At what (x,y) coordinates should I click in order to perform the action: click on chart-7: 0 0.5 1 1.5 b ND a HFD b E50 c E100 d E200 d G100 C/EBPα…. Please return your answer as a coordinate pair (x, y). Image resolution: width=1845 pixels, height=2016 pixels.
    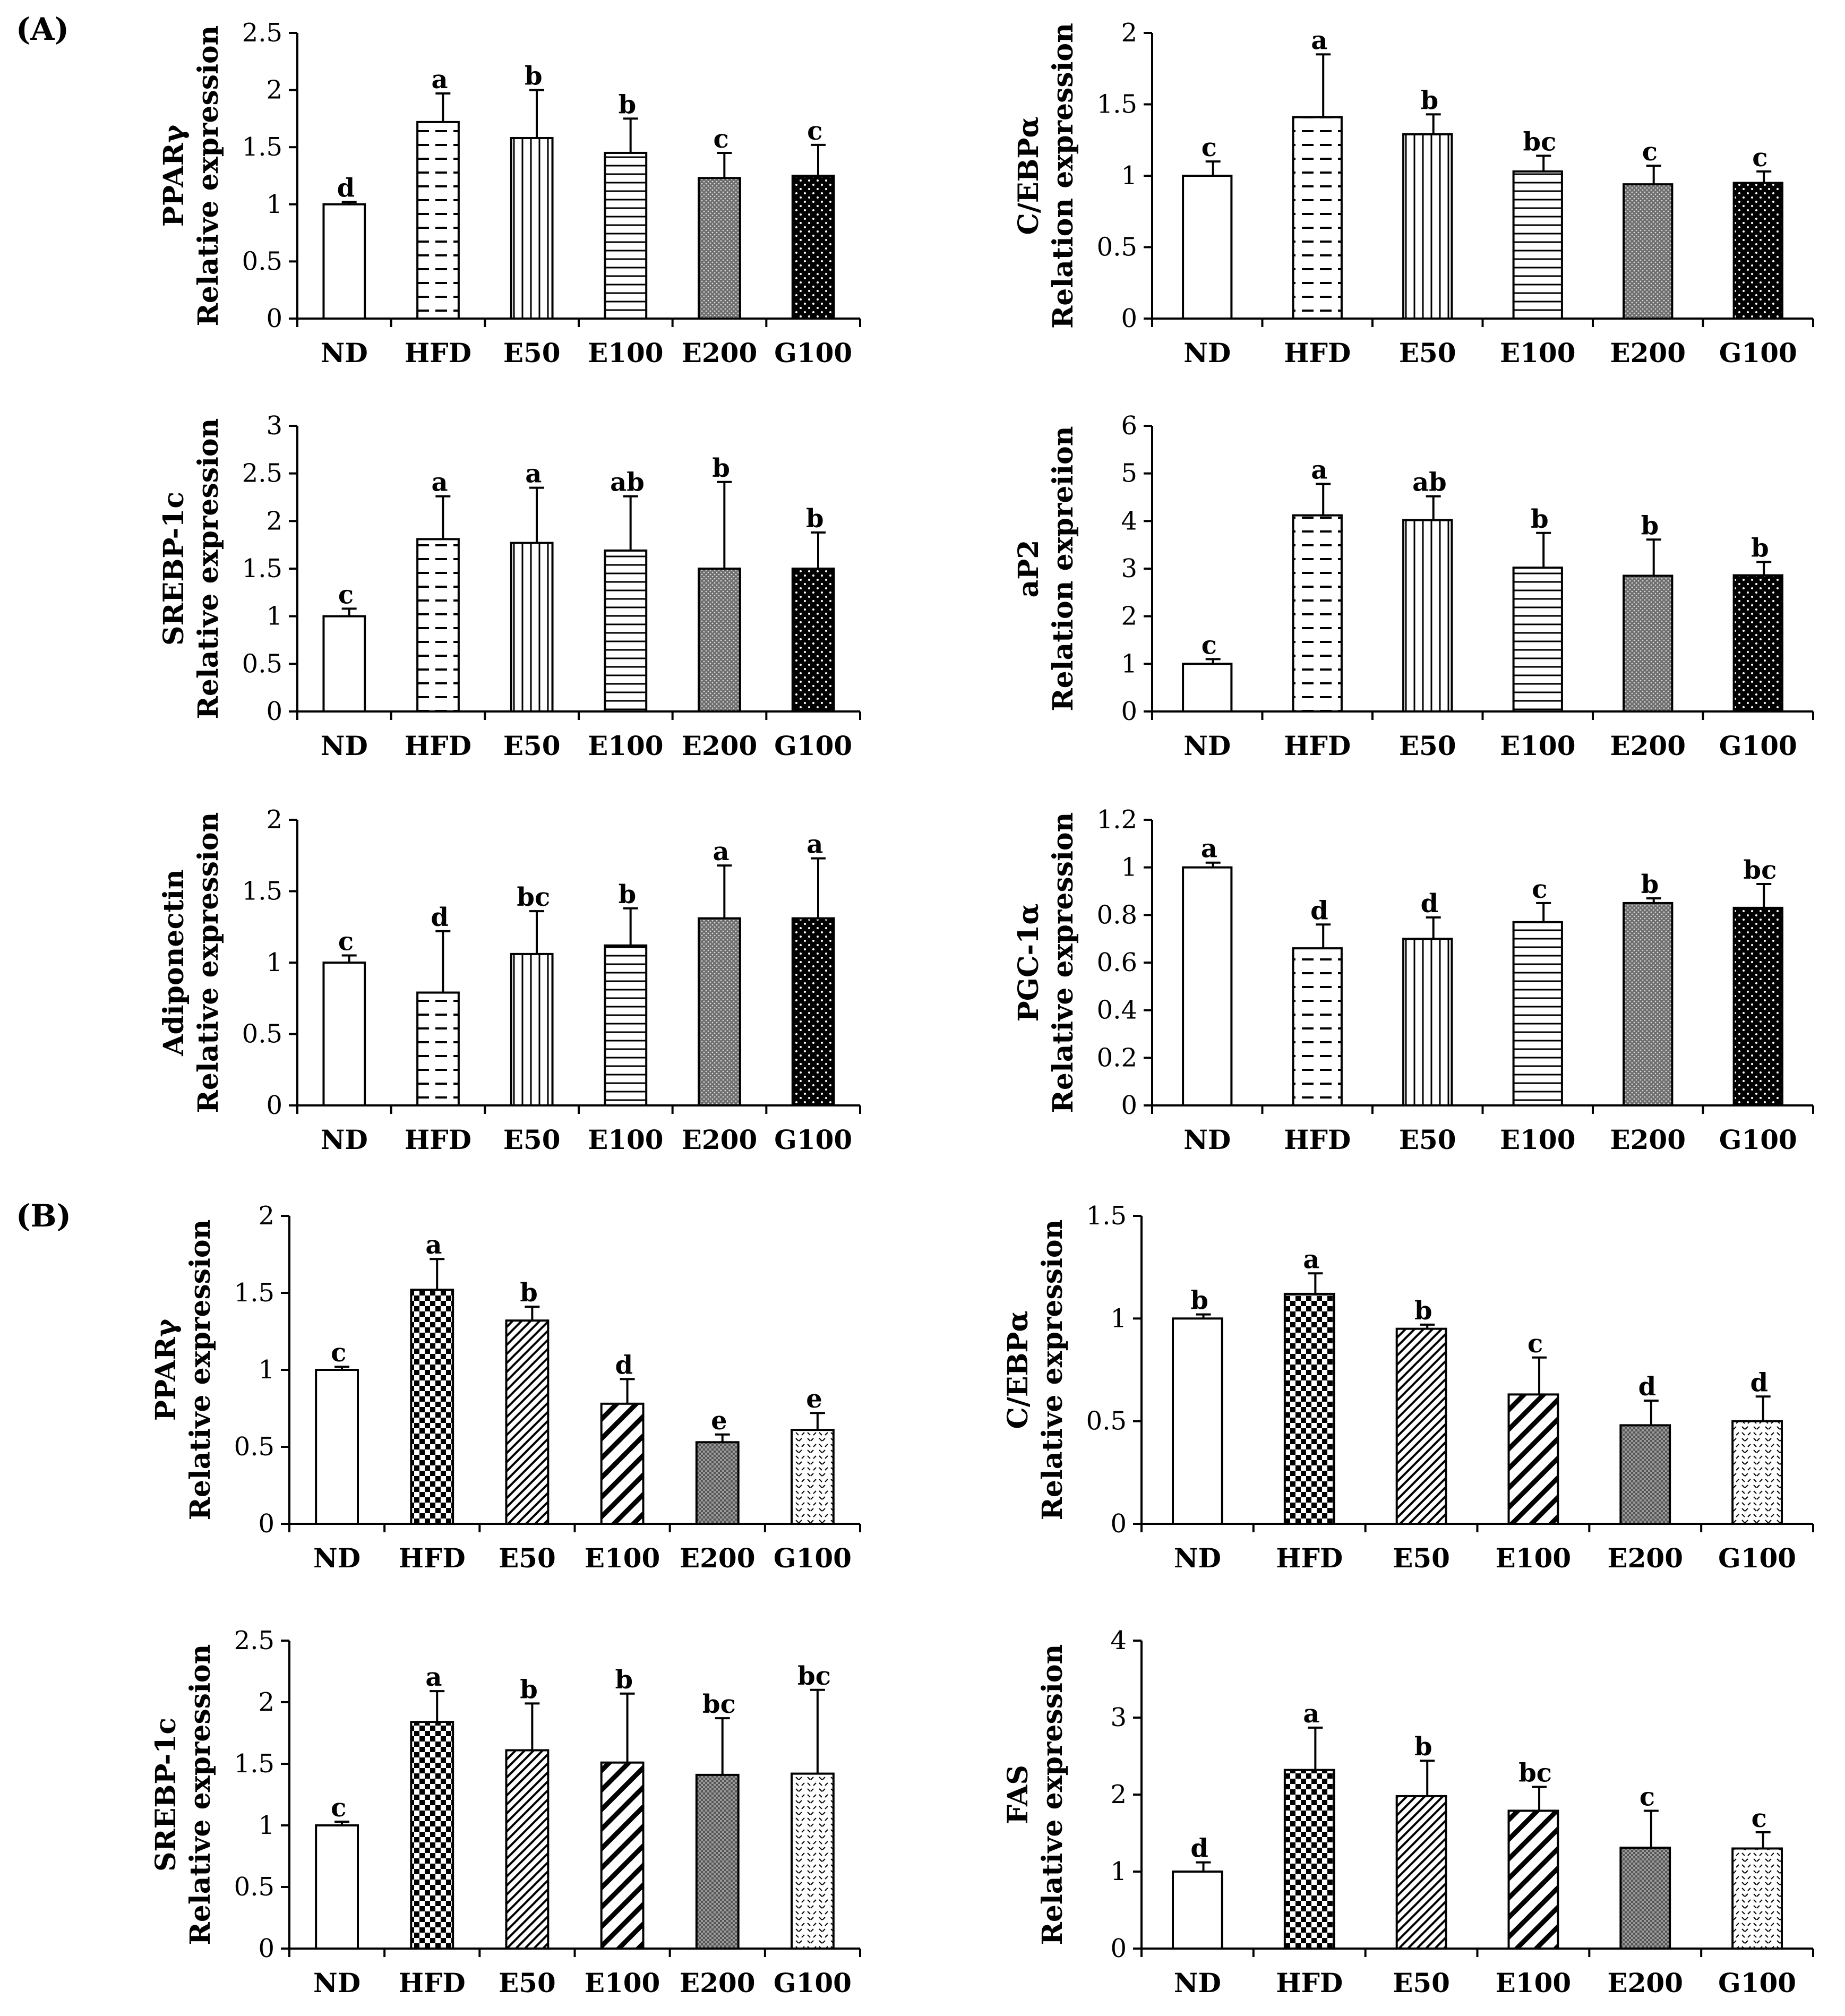
    Looking at the image, I should click on (1408, 1388).